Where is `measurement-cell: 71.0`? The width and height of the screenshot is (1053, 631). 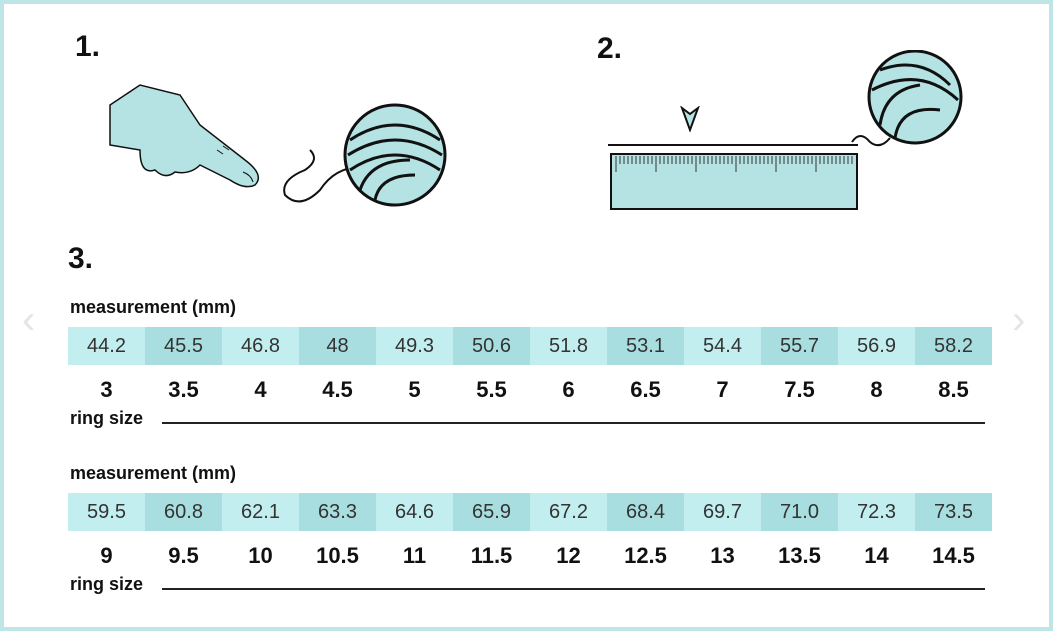
measurement-cell: 71.0 is located at coordinates (799, 512).